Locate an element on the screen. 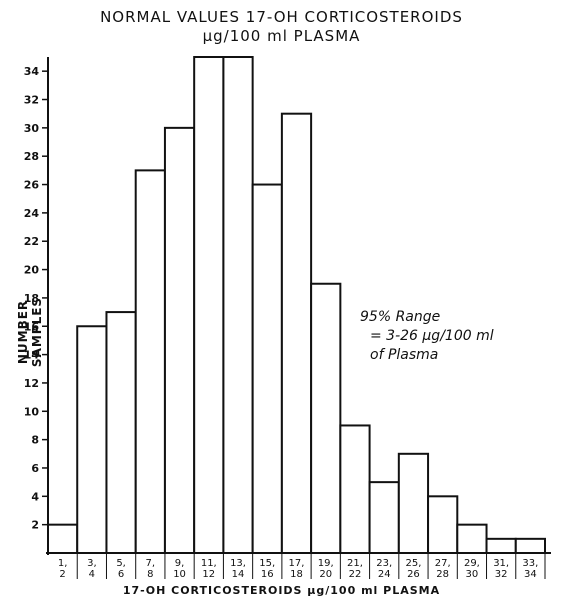 Image resolution: width=563 pixels, height=601 pixels. x-tick-label-bottom: 26 is located at coordinates (413, 574).